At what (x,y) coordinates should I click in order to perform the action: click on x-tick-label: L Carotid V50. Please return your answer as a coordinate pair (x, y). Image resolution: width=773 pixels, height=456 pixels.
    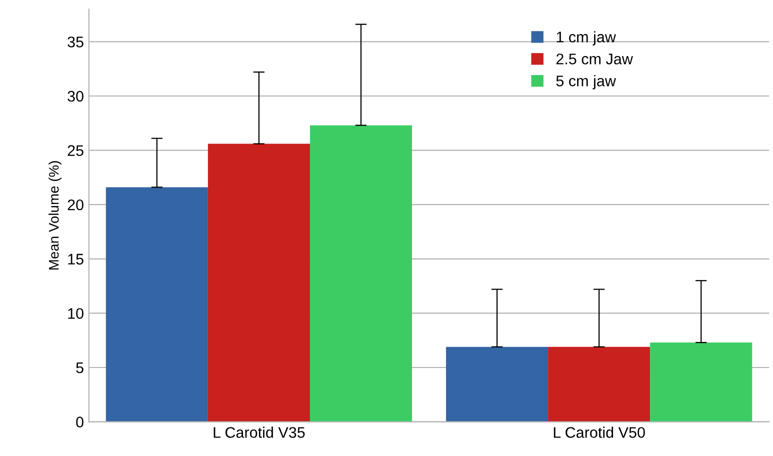
    Looking at the image, I should click on (599, 432).